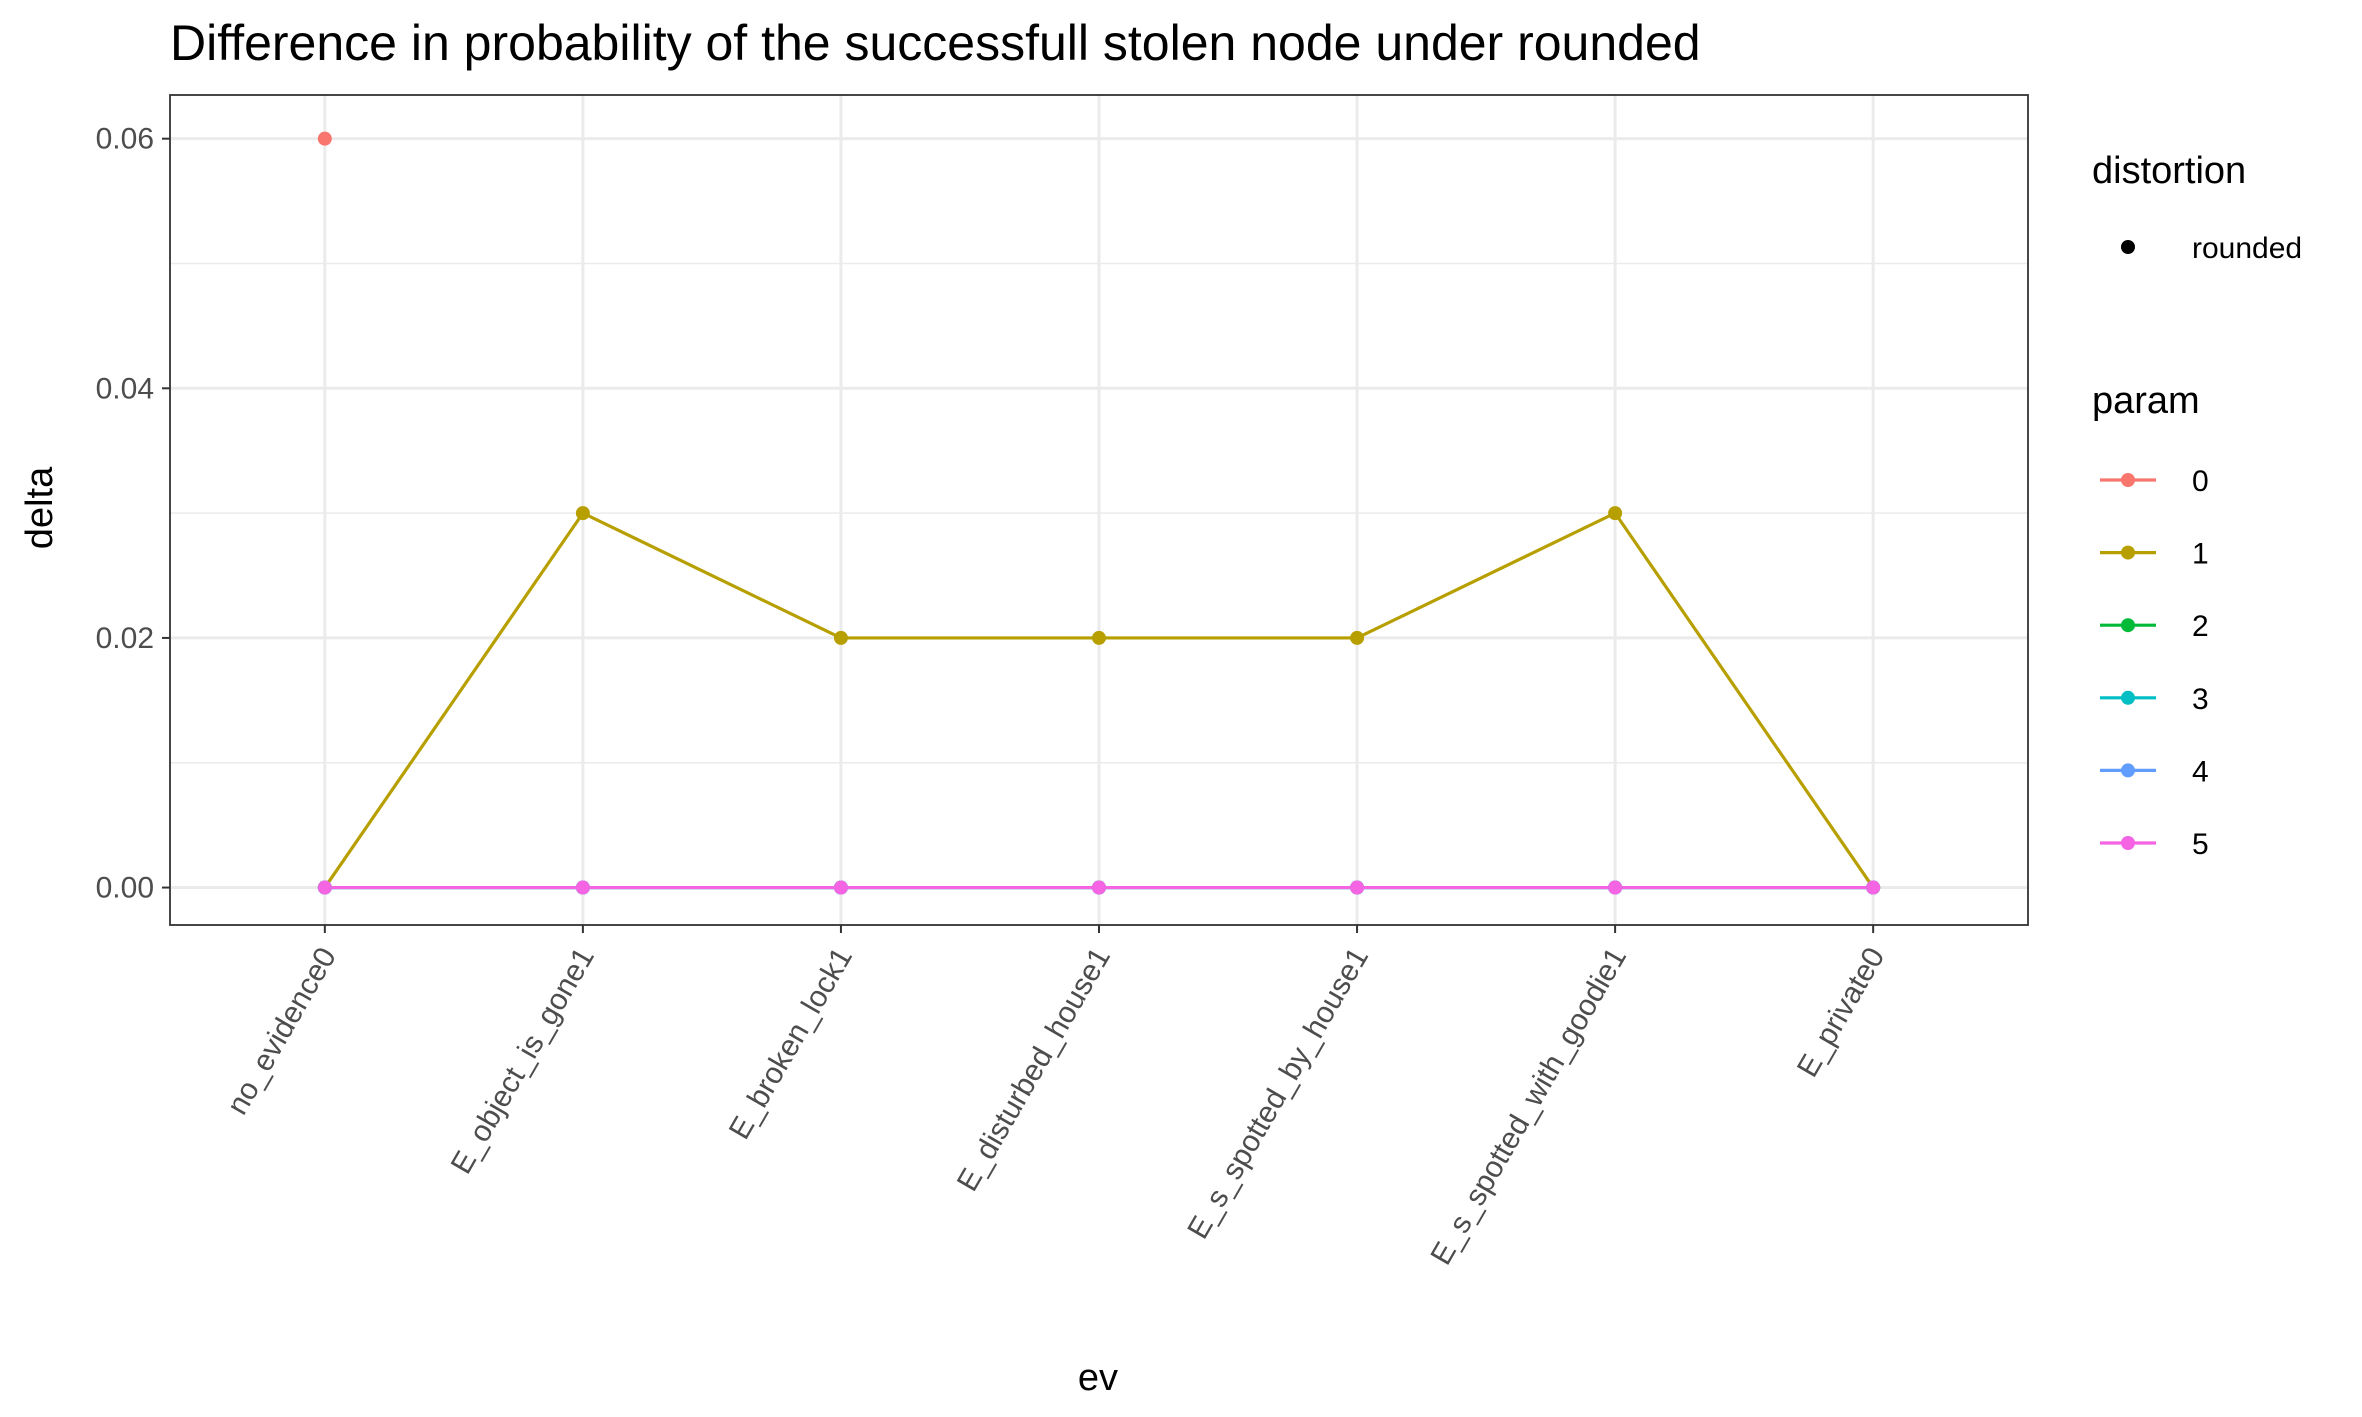 The image size is (2362, 1417). What do you see at coordinates (2247, 248) in the screenshot?
I see `legend-label-shape: rounded` at bounding box center [2247, 248].